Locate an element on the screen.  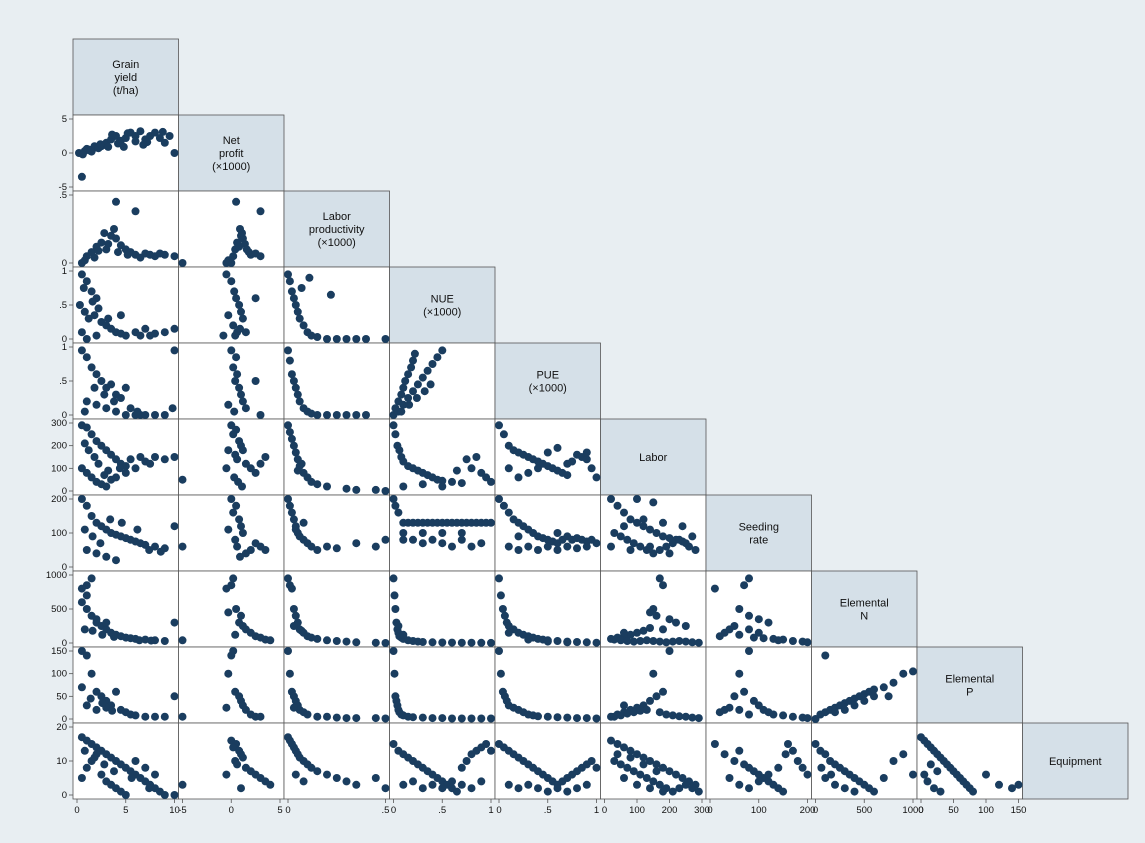
x-tick-label: 100 is located at coordinates (759, 810).